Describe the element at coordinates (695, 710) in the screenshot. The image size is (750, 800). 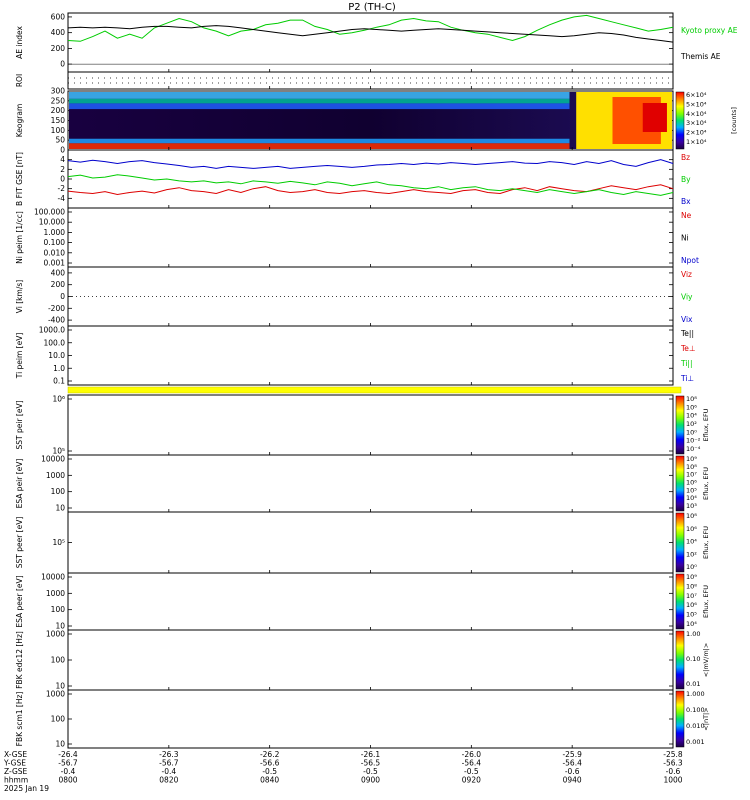
I see `fbk2-cbar-label-1: 0.100` at that location.